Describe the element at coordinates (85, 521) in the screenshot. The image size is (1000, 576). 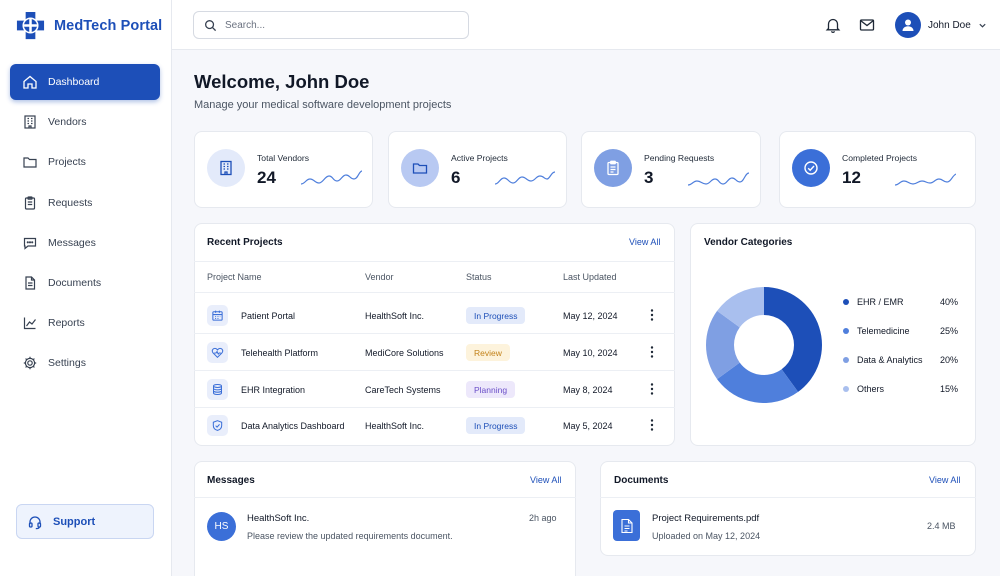
I see `support-button: Support` at that location.